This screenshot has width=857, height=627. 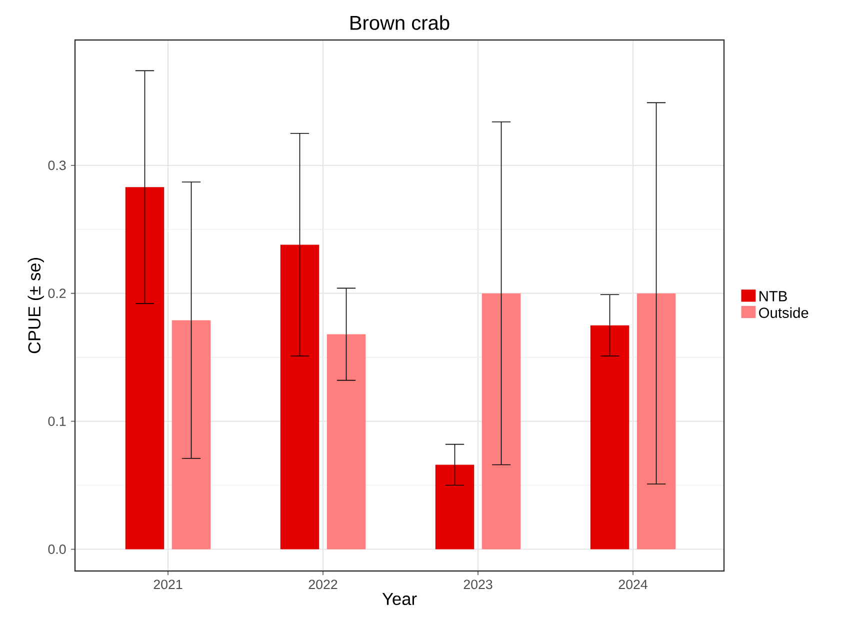 What do you see at coordinates (783, 312) in the screenshot?
I see `legend-label: Outside` at bounding box center [783, 312].